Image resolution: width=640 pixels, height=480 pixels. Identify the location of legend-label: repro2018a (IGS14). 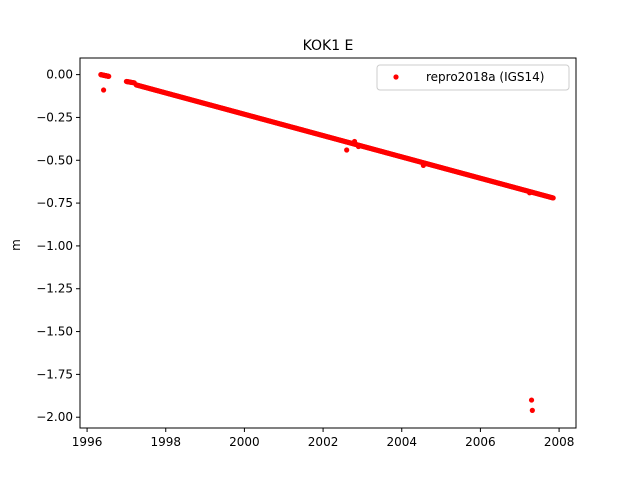
(485, 77).